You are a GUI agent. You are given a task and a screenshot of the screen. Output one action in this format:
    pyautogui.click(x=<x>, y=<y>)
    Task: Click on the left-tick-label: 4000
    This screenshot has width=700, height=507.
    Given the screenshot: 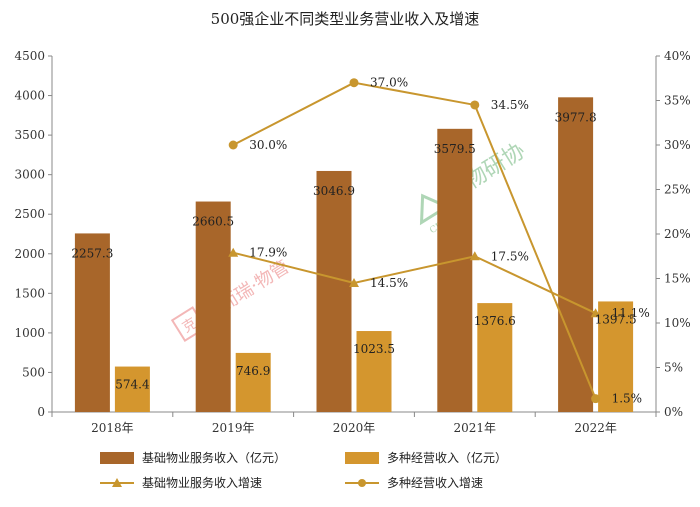 What is the action you would take?
    pyautogui.click(x=29, y=96)
    